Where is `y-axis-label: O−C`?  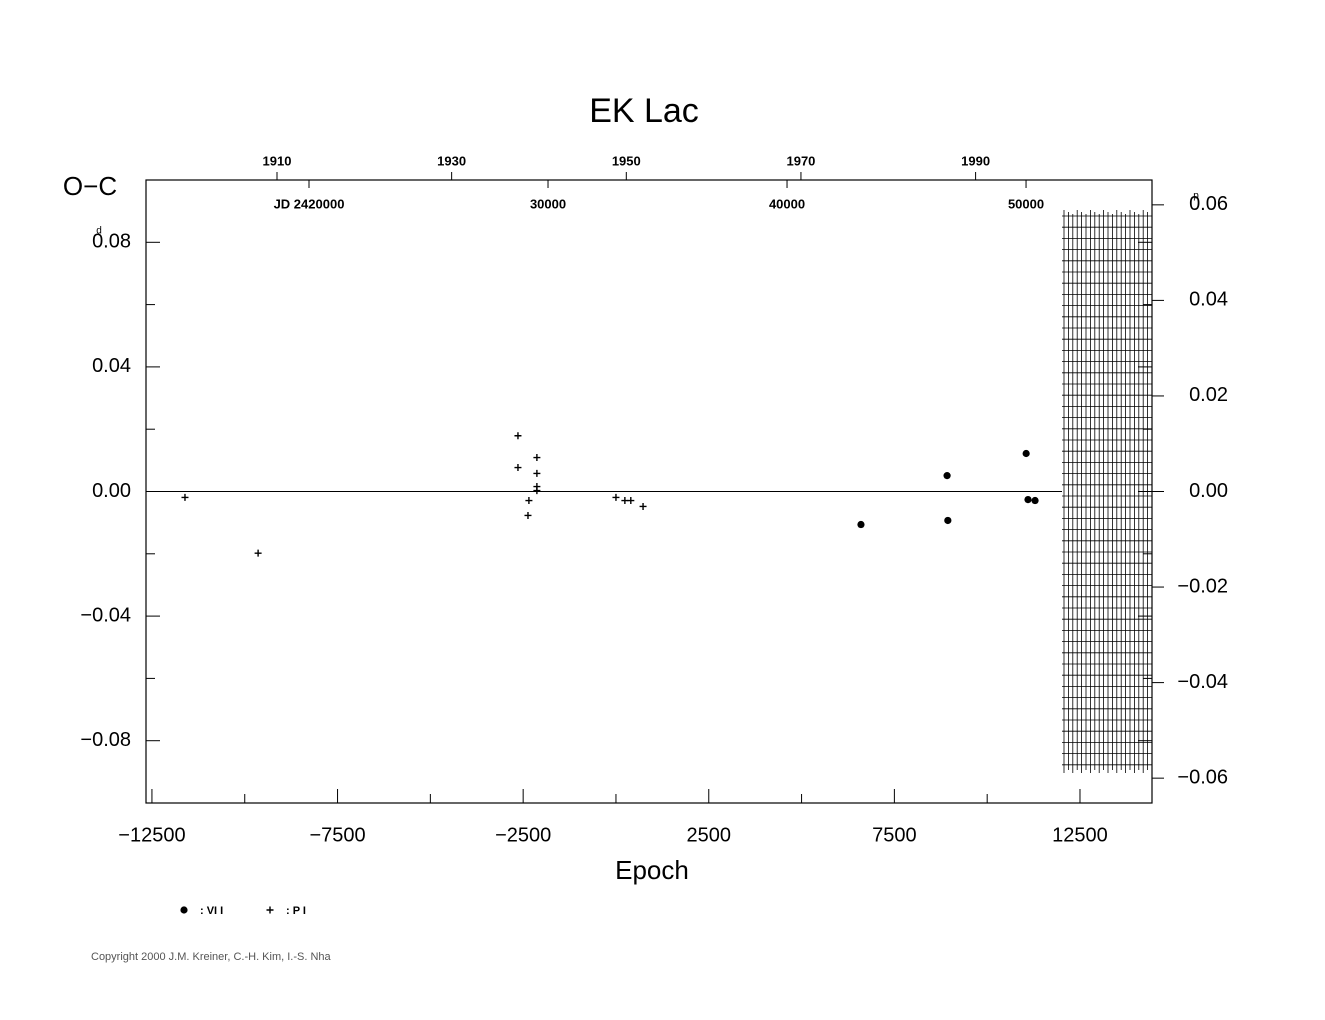 y-axis-label: O−C is located at coordinates (90, 186).